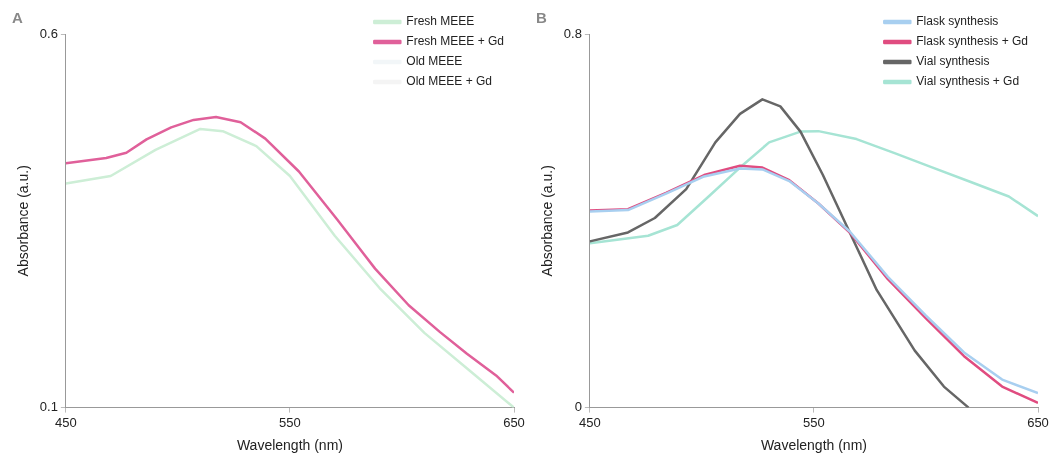 Image resolution: width=1057 pixels, height=471 pixels. I want to click on legend-label: Vial synthesis, so click(953, 61).